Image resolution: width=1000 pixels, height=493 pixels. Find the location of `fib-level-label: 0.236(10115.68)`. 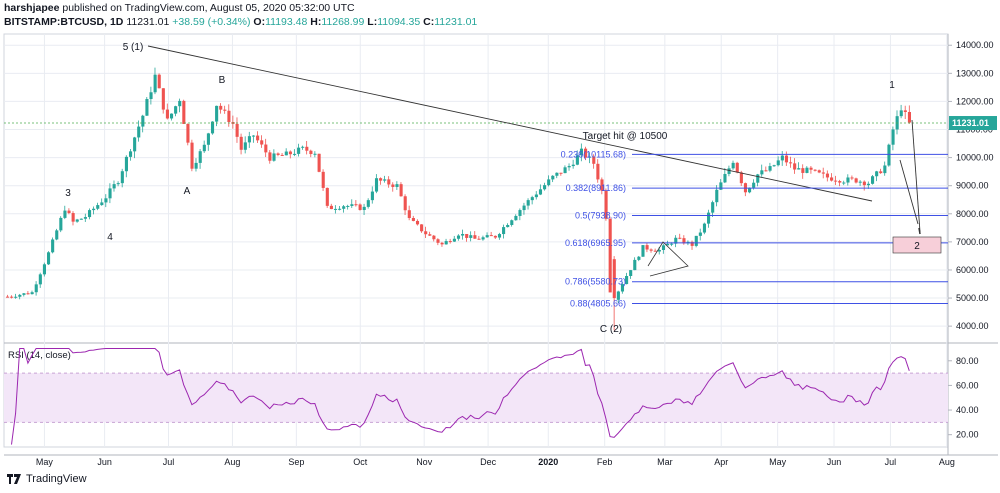

fib-level-label: 0.236(10115.68) is located at coordinates (593, 154).